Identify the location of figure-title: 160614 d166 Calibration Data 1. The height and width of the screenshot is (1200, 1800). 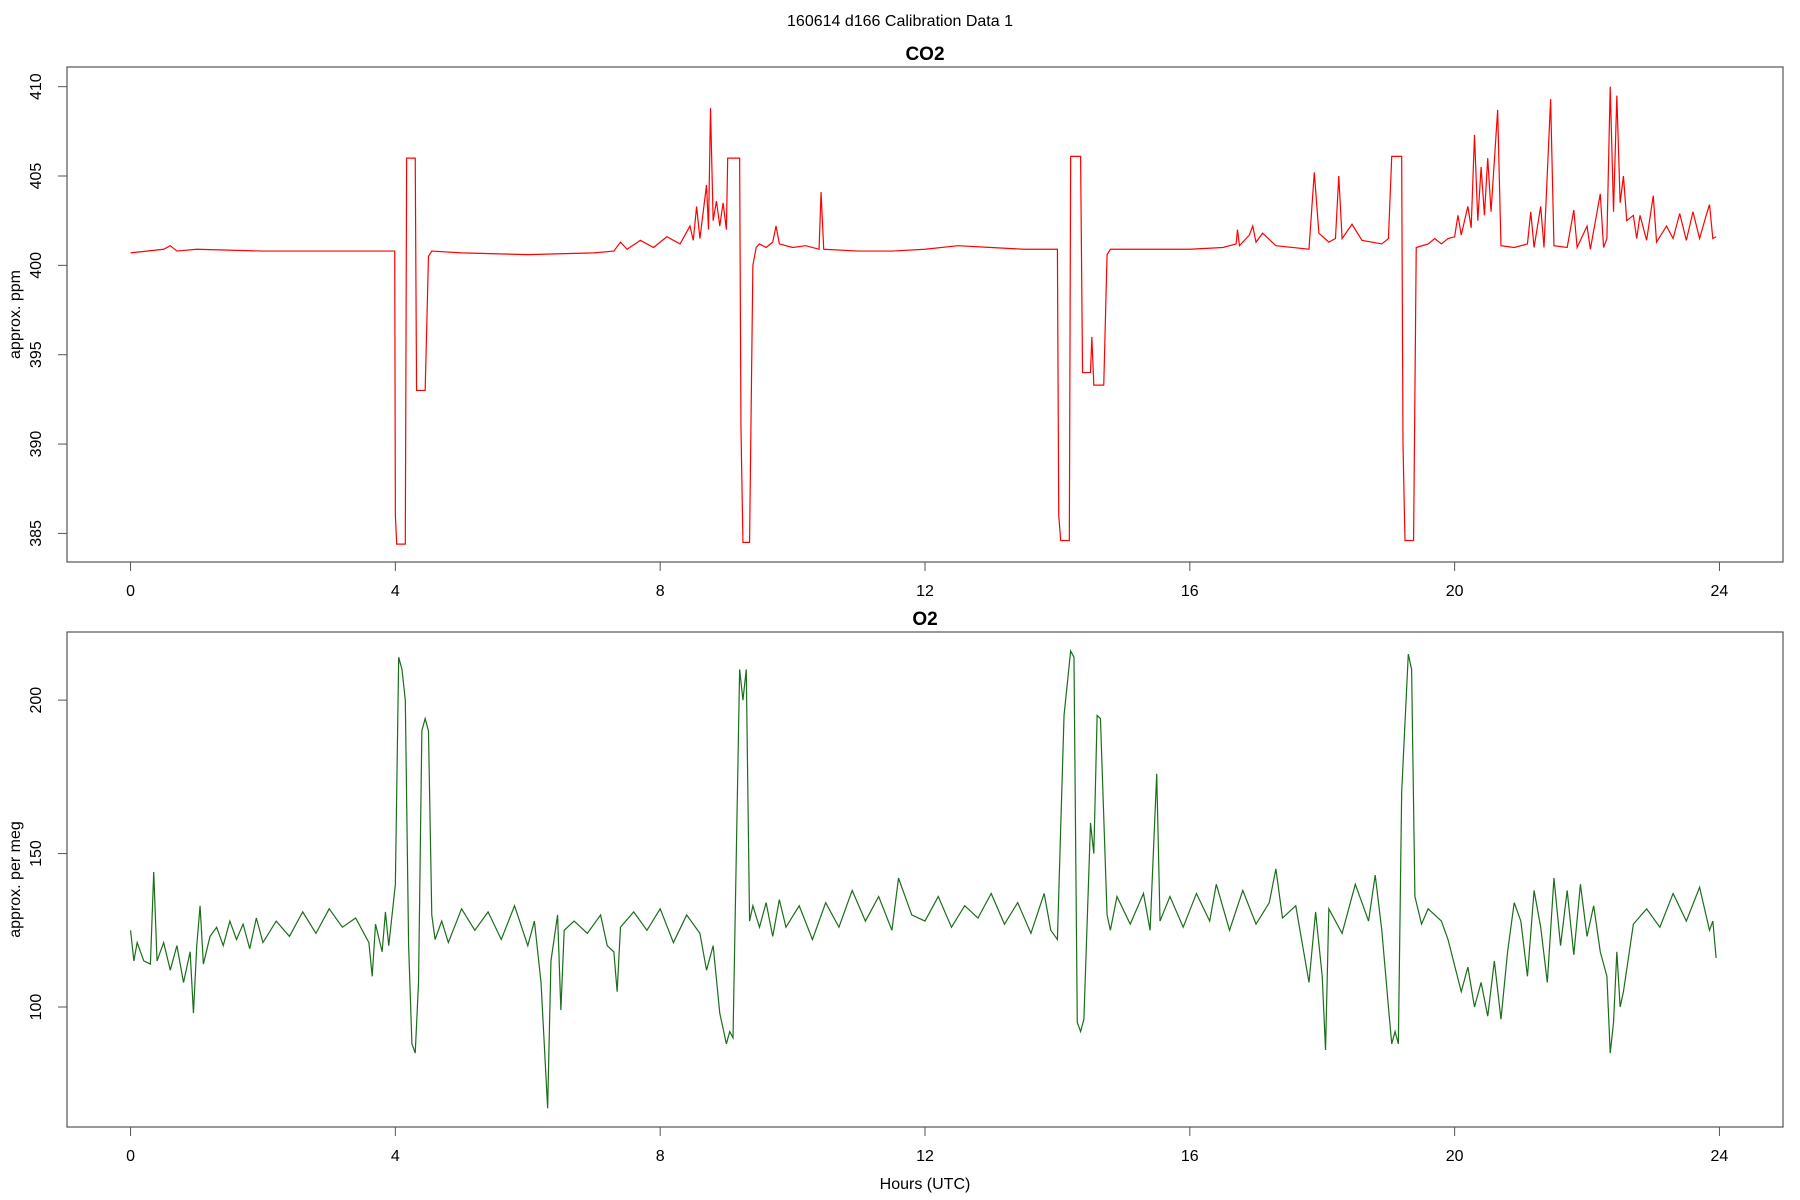
(900, 21).